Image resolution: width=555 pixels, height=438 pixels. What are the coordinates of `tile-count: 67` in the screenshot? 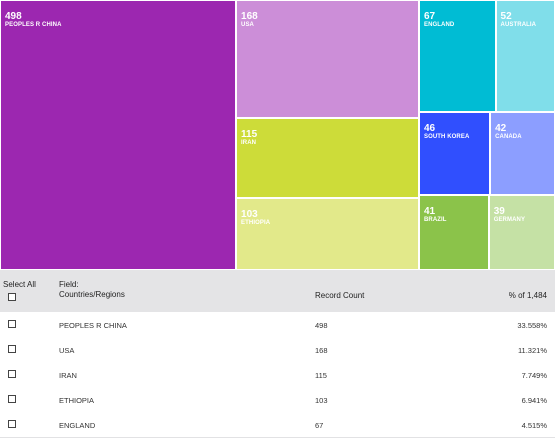 It's located at (429, 16).